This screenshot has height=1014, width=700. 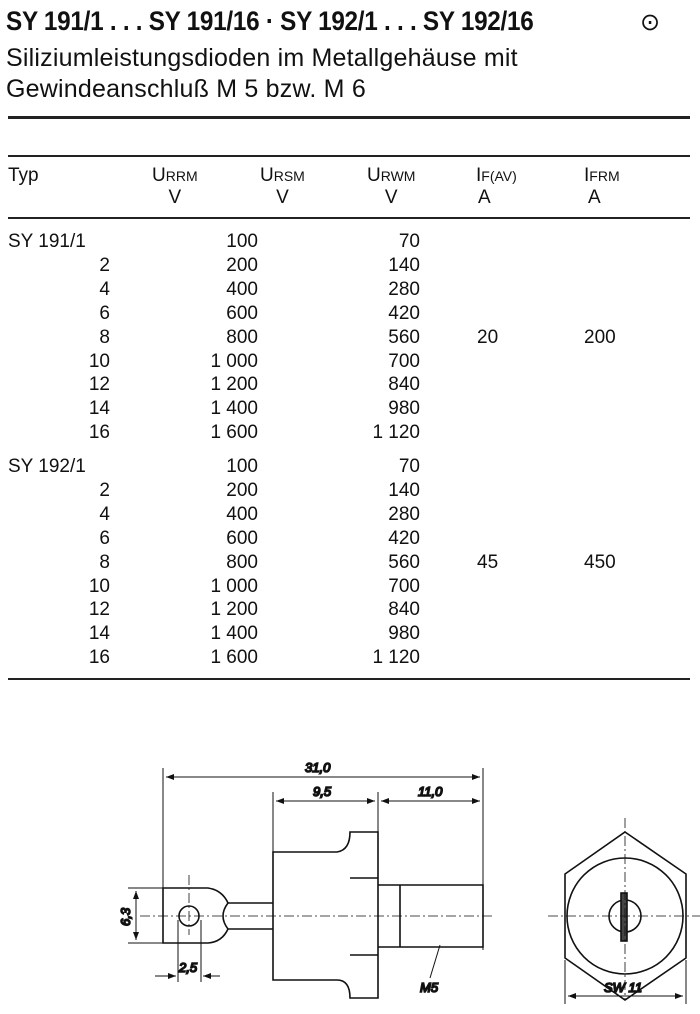 I want to click on center-lines, so click(x=420, y=909).